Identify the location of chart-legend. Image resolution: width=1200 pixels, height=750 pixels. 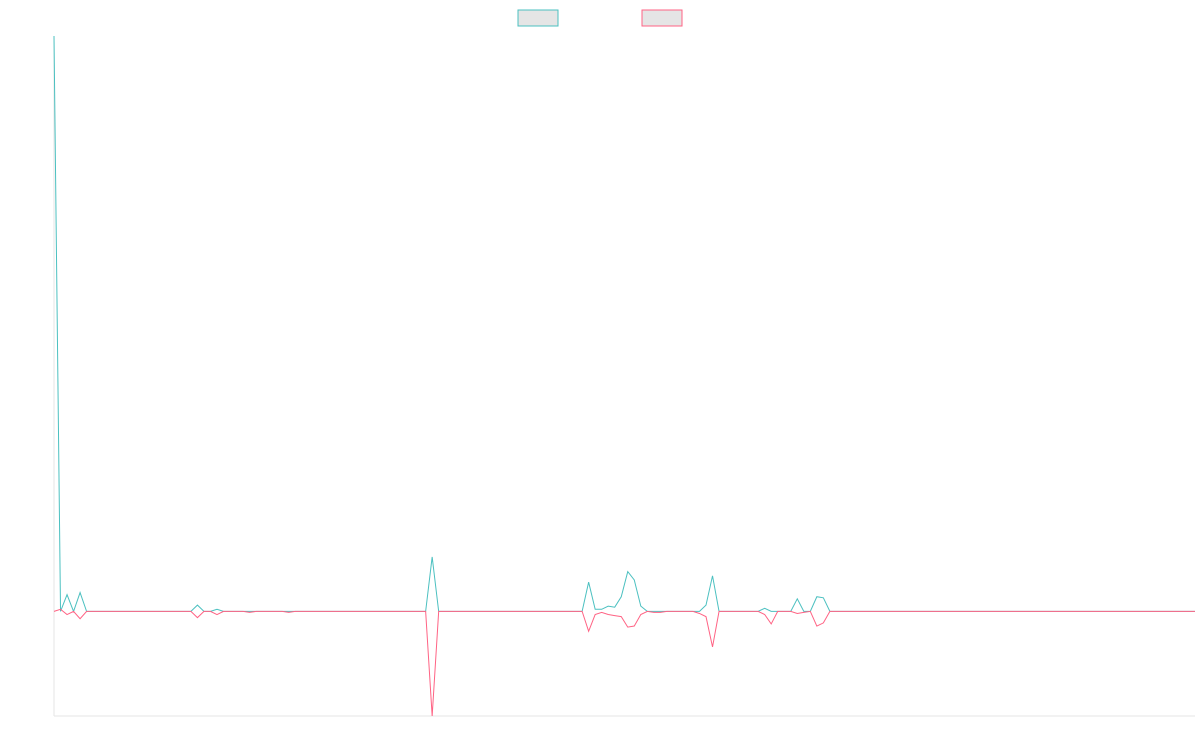
(600, 18).